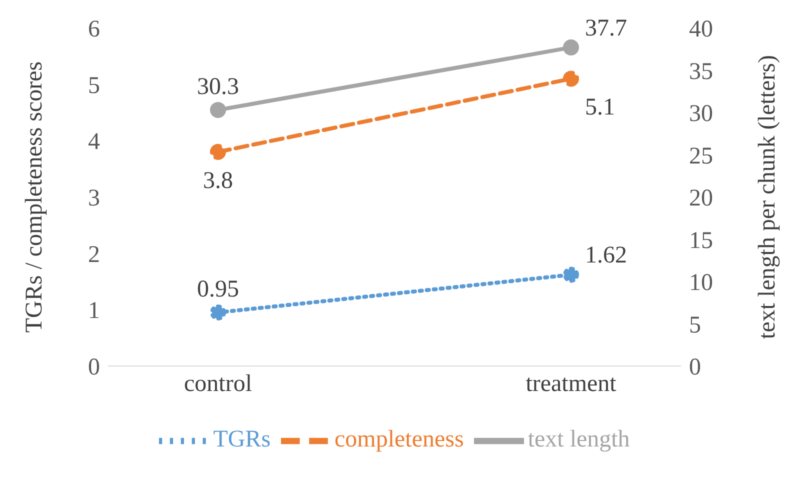  Describe the element at coordinates (218, 87) in the screenshot. I see `data-label: 30.3` at that location.